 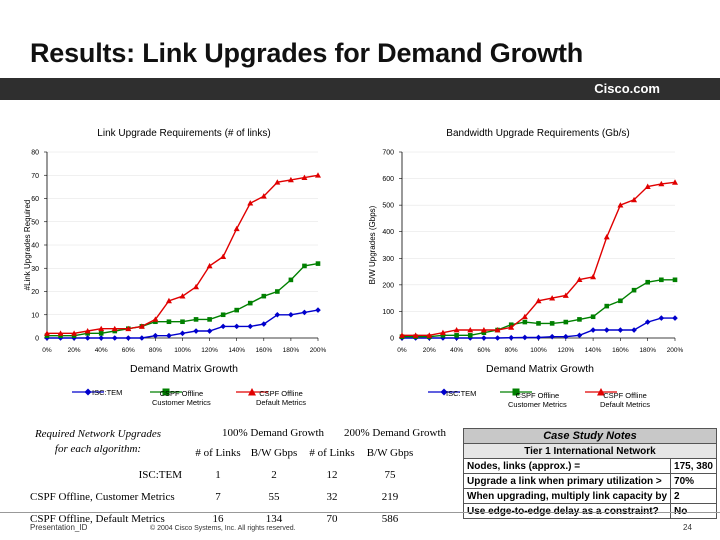 I want to click on x-tick-label: 140%, so click(x=593, y=350).